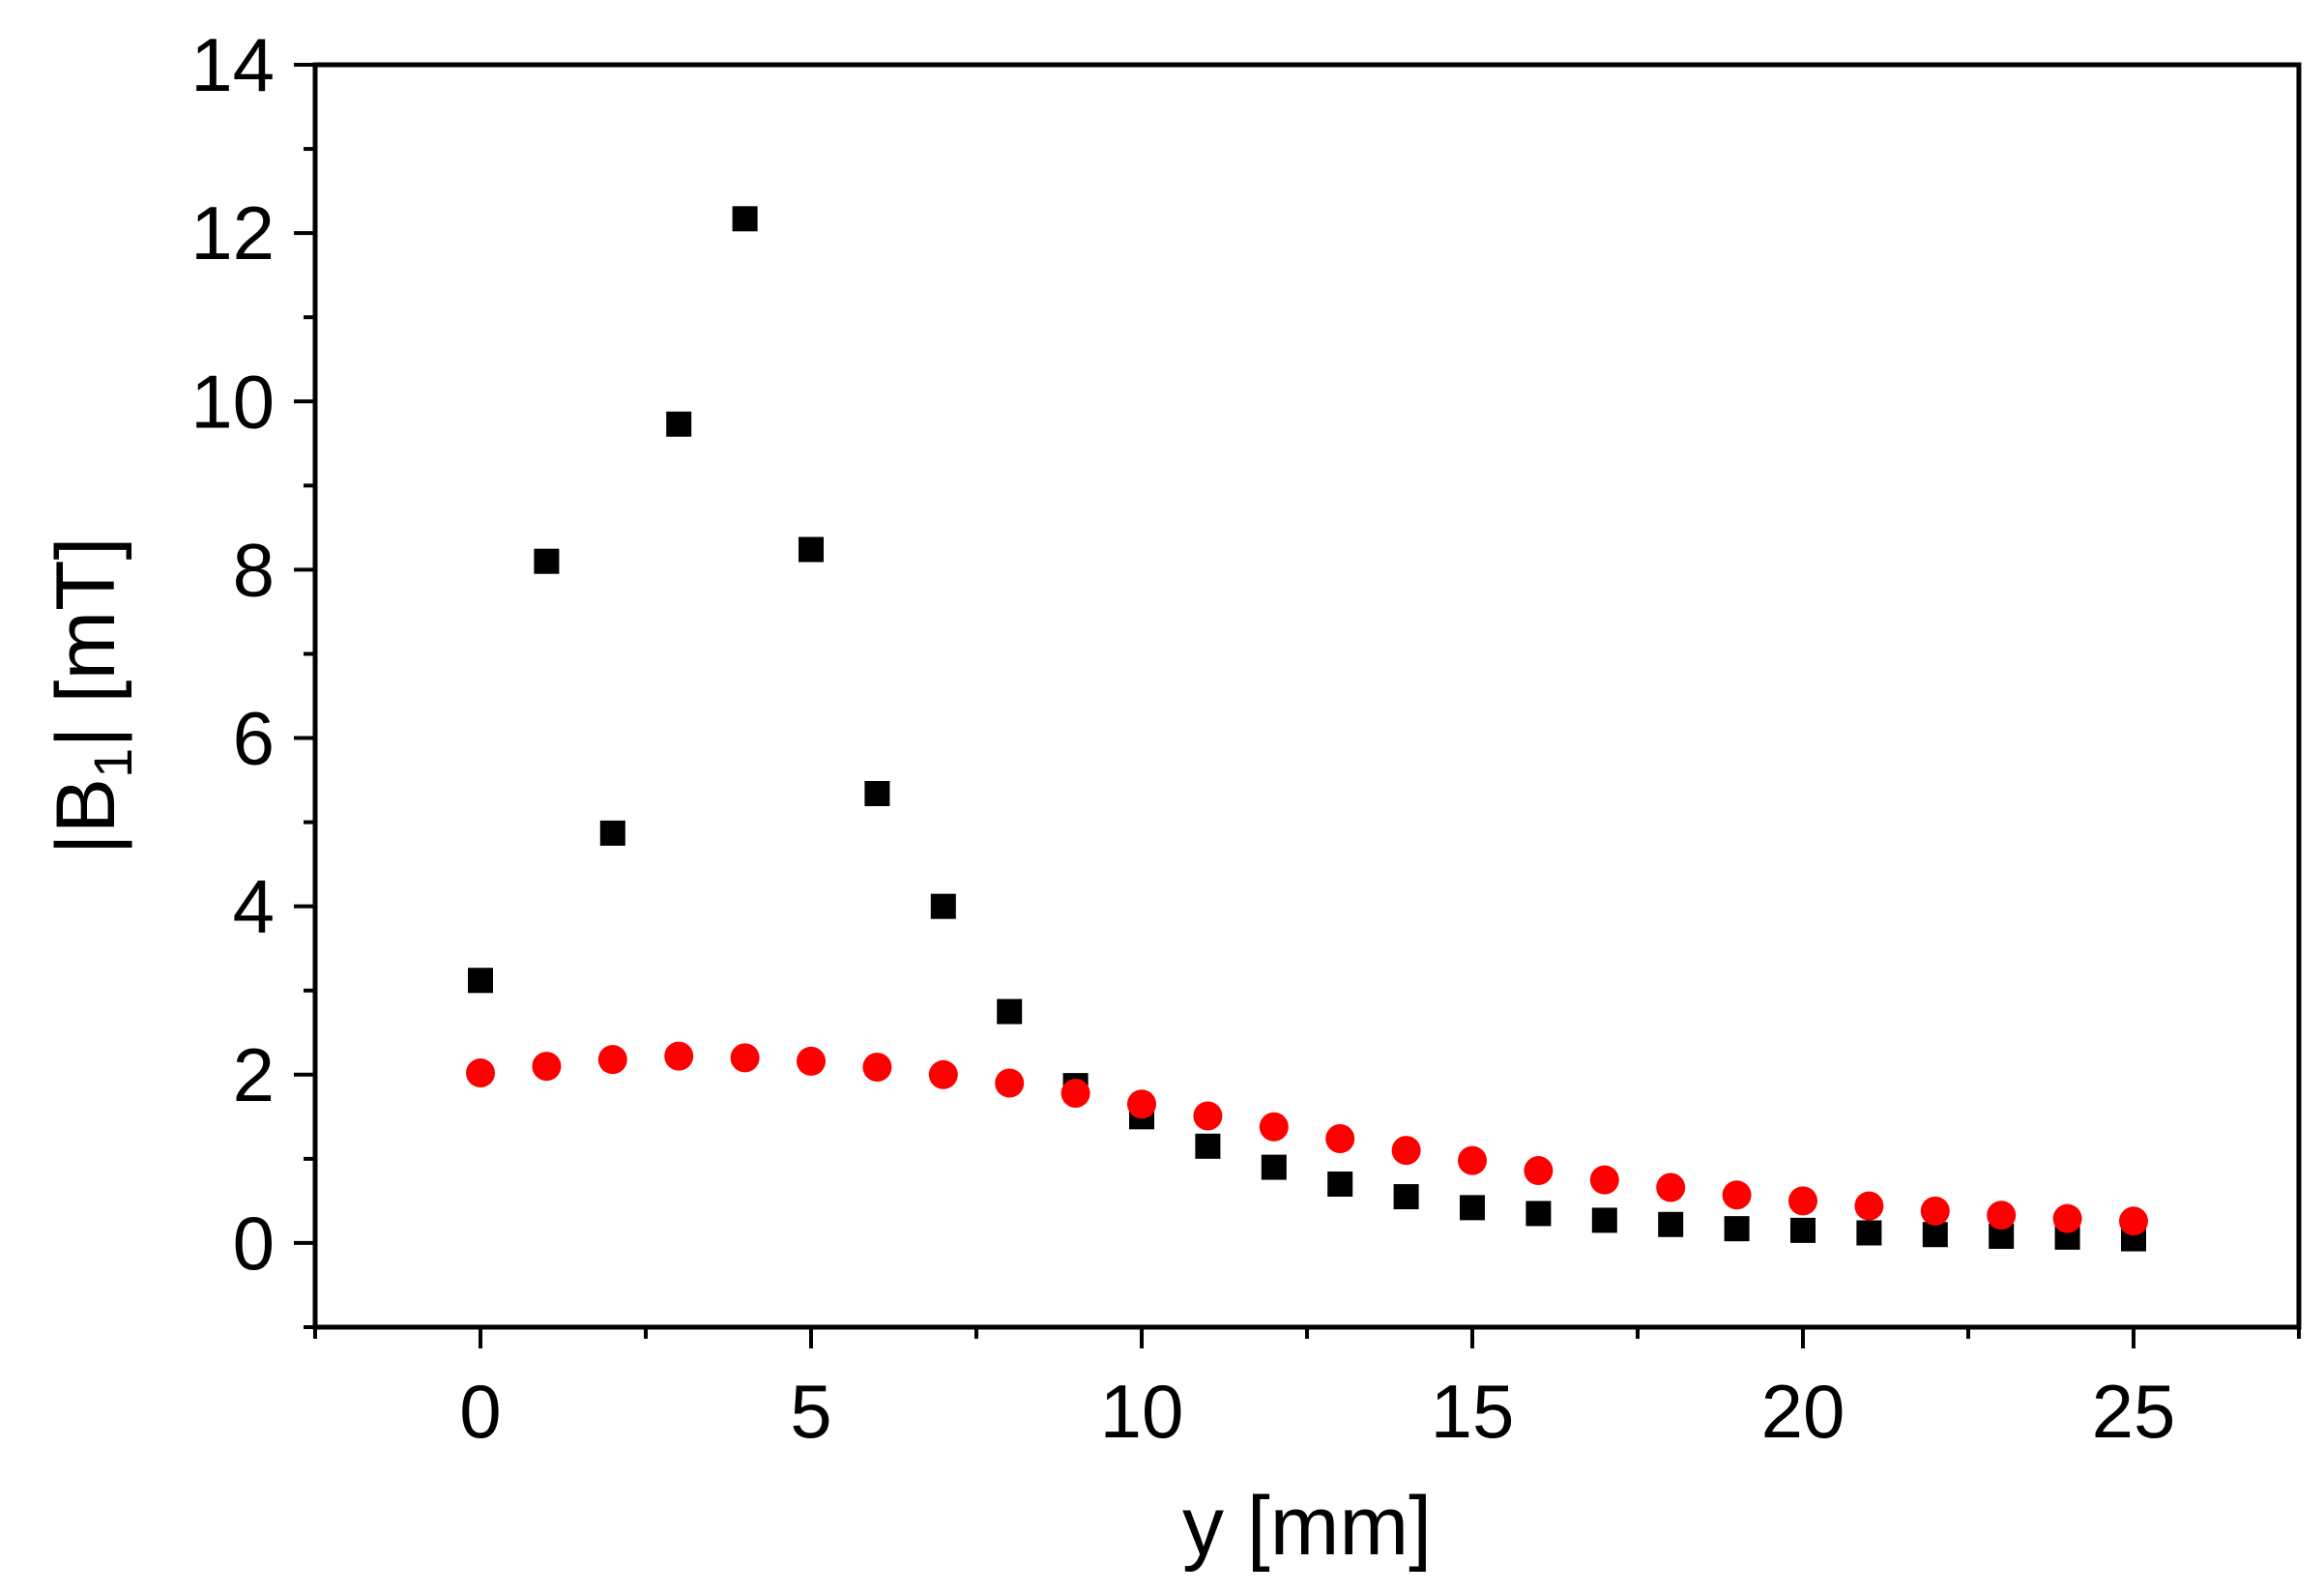 This screenshot has height=1592, width=2324. Describe the element at coordinates (1473, 1411) in the screenshot. I see `x-tick-label: 15` at that location.